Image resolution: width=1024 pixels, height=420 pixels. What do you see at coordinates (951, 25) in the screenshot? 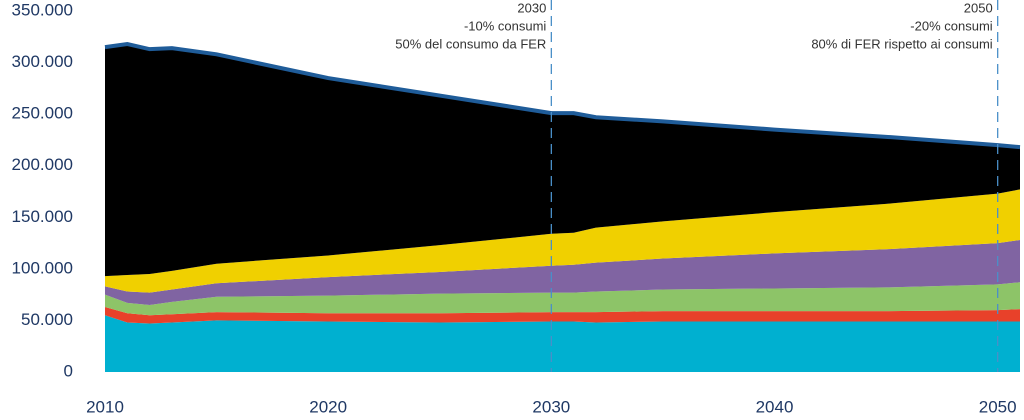
I see `annotation-text: -20% consumi` at bounding box center [951, 25].